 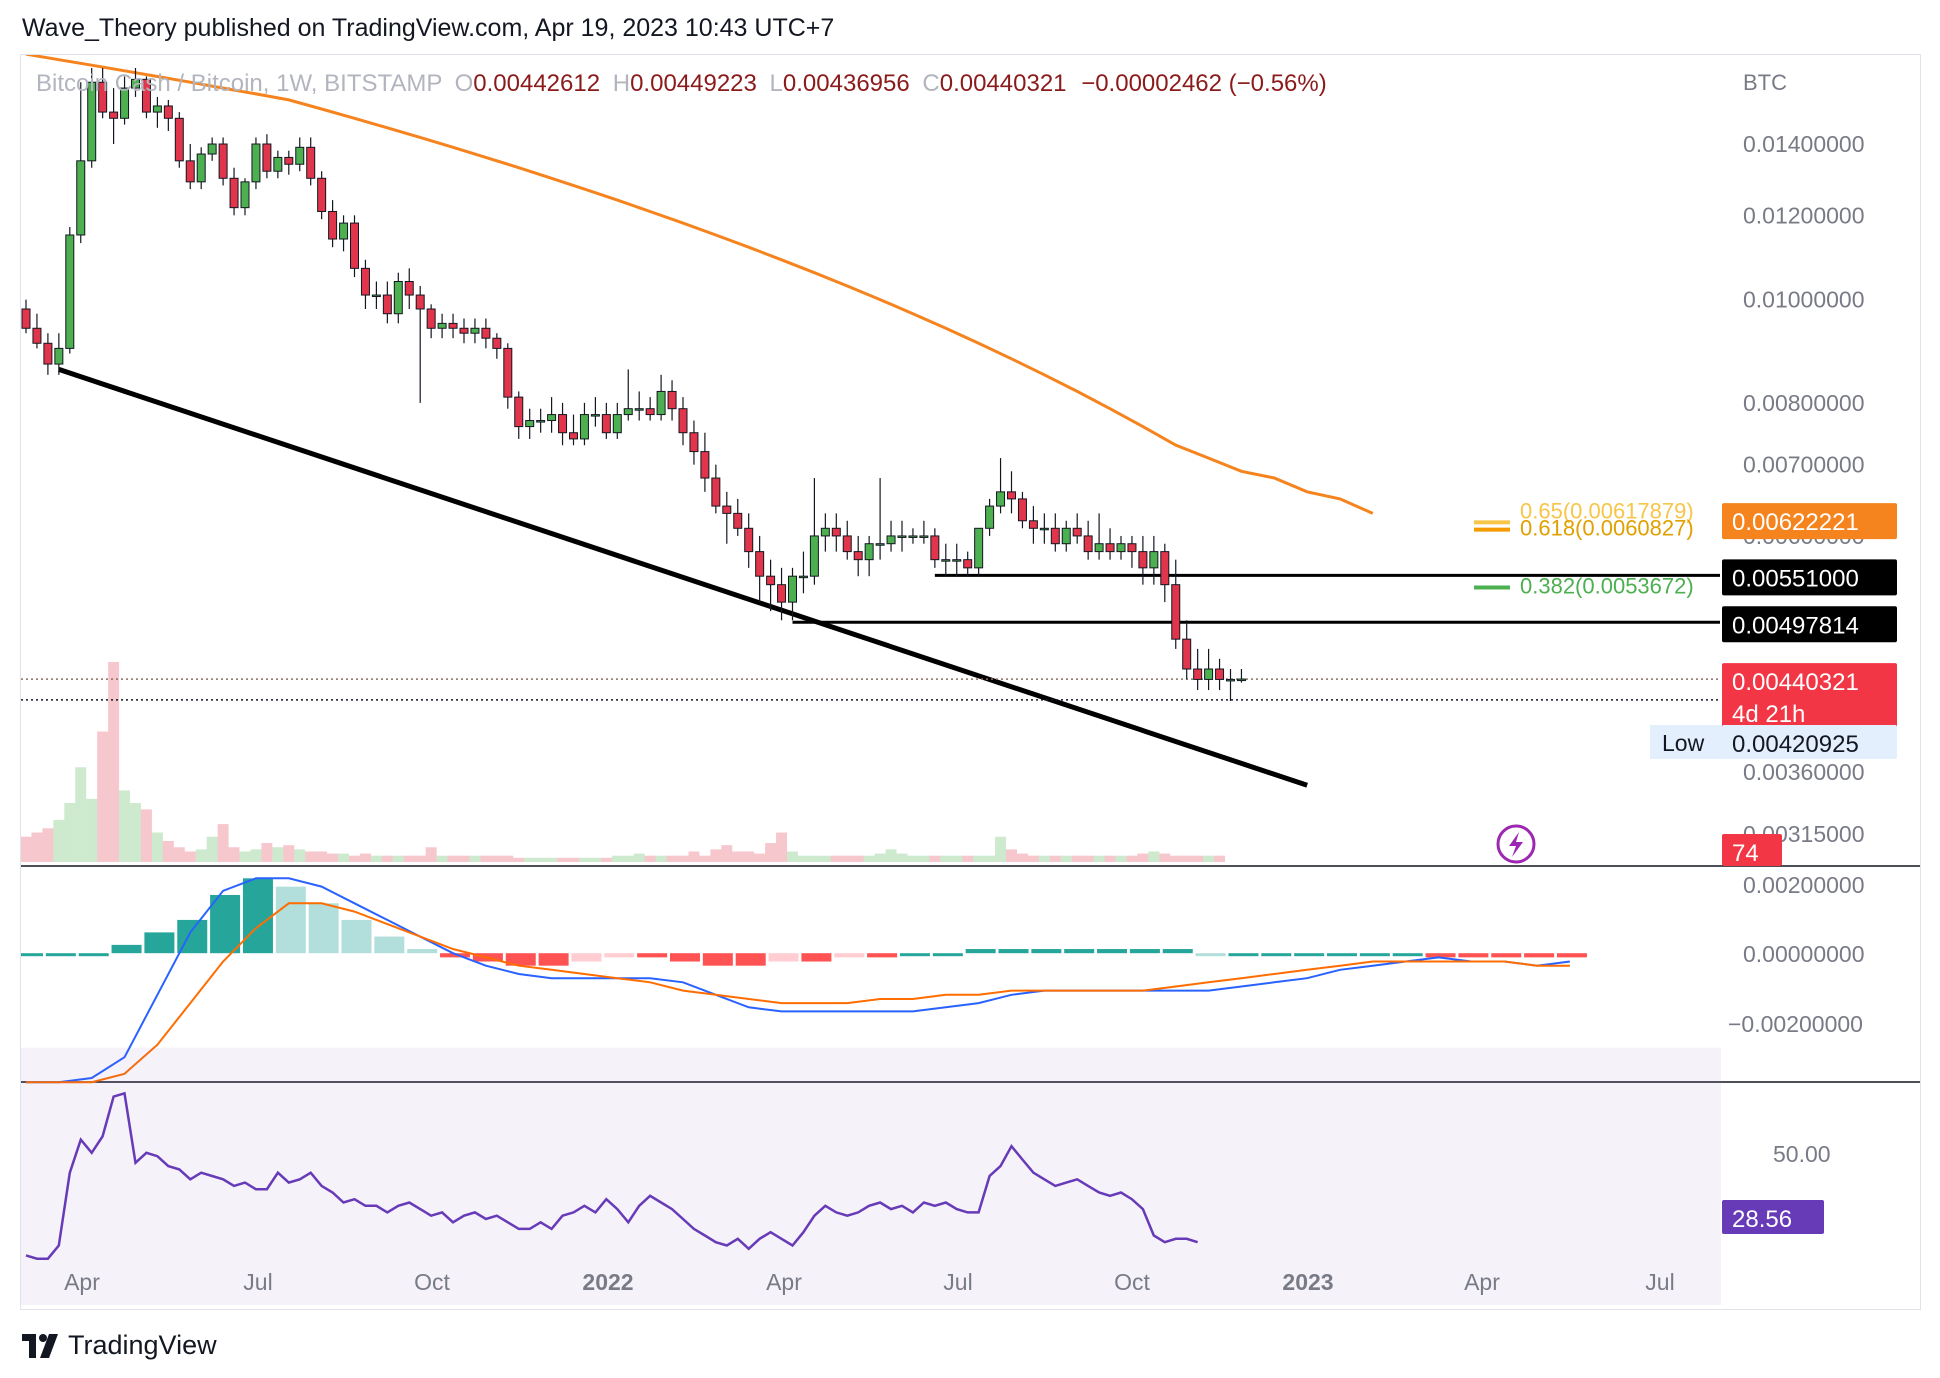 What do you see at coordinates (82, 1282) in the screenshot?
I see `time-tick-label: Apr` at bounding box center [82, 1282].